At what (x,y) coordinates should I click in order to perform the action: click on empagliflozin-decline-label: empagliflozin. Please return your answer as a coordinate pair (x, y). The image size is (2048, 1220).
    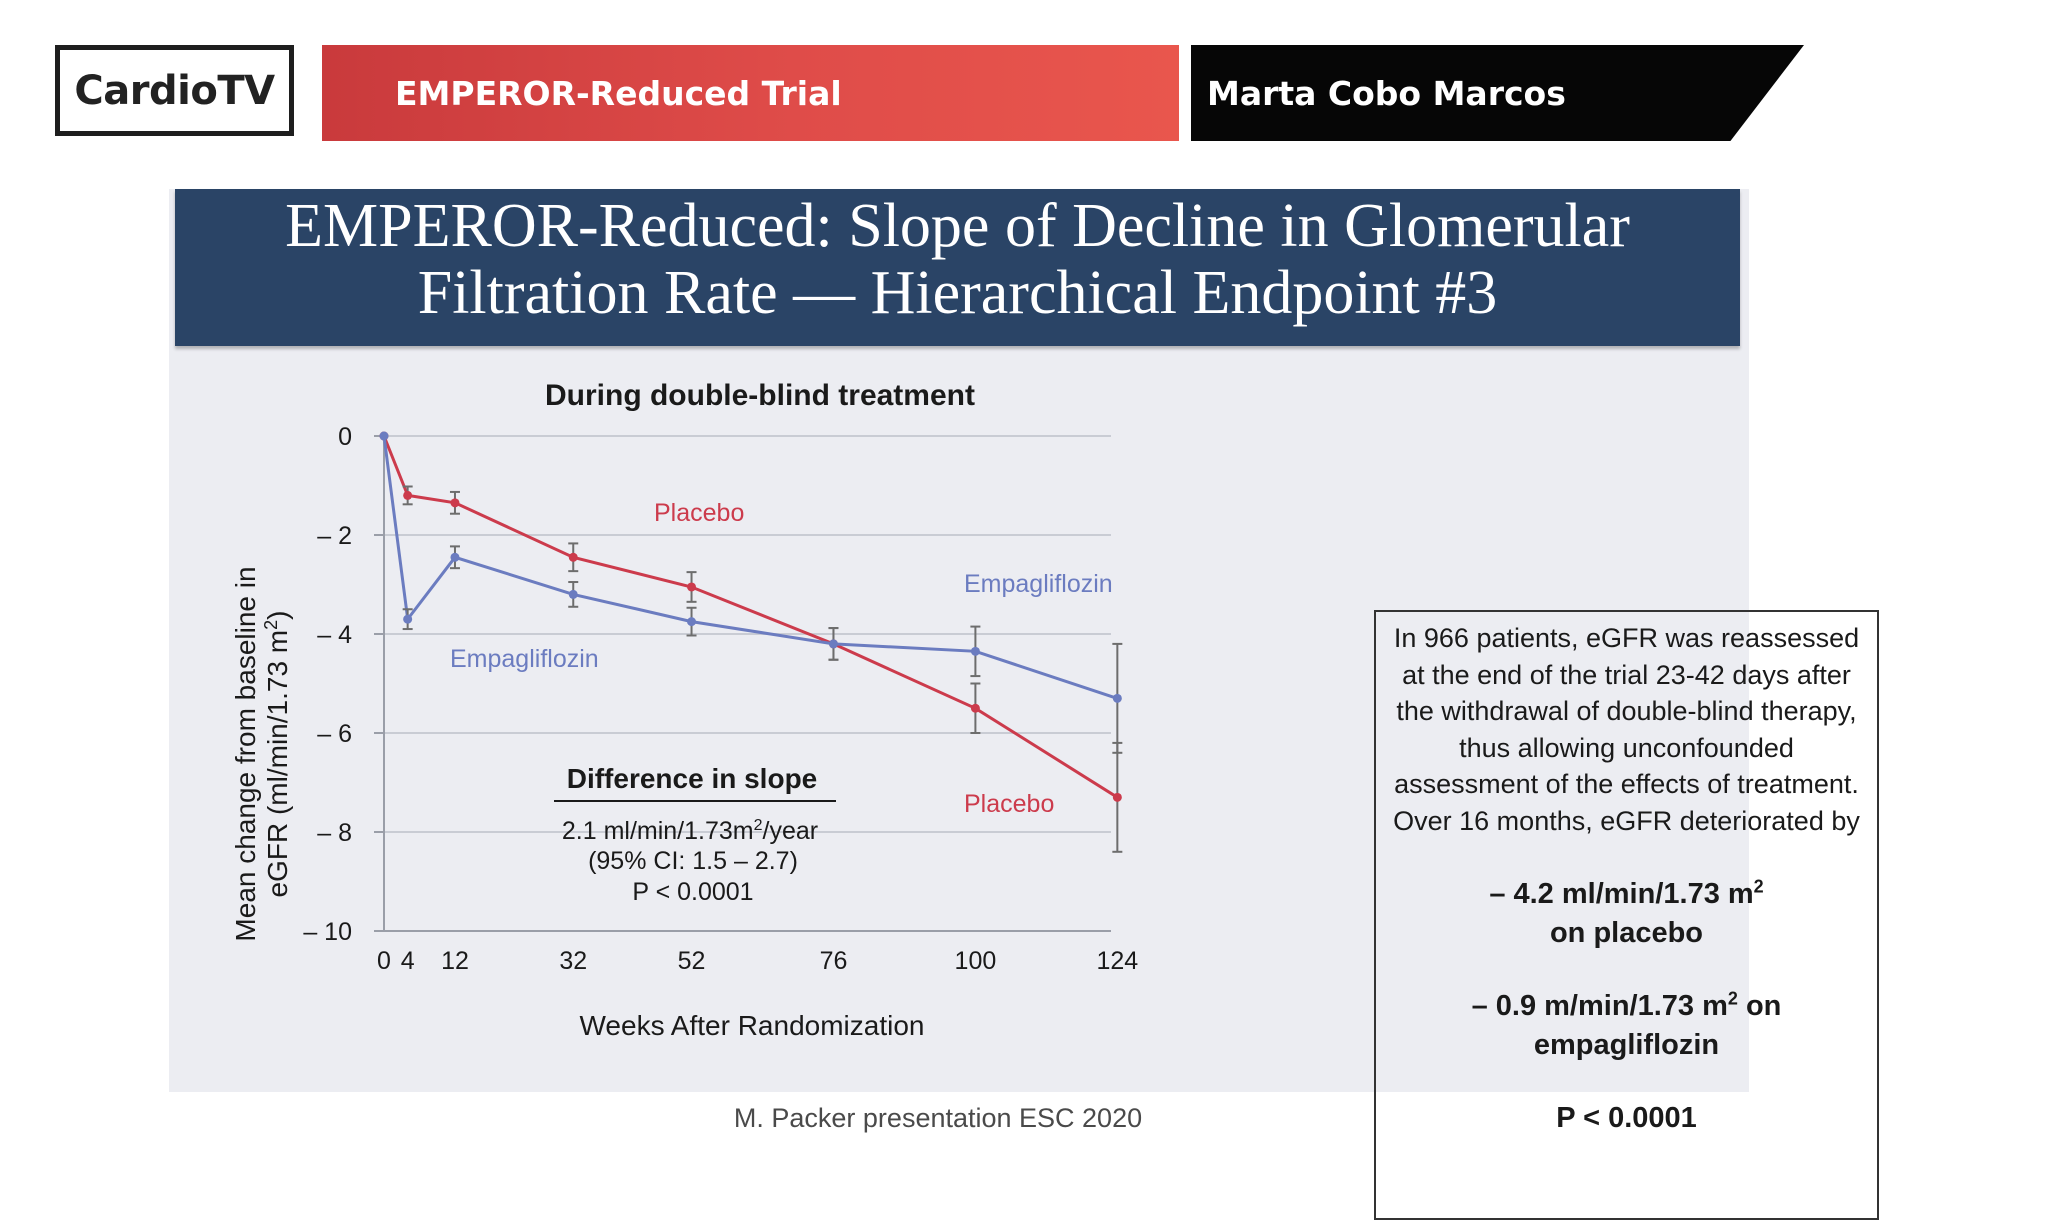
    Looking at the image, I should click on (1626, 1045).